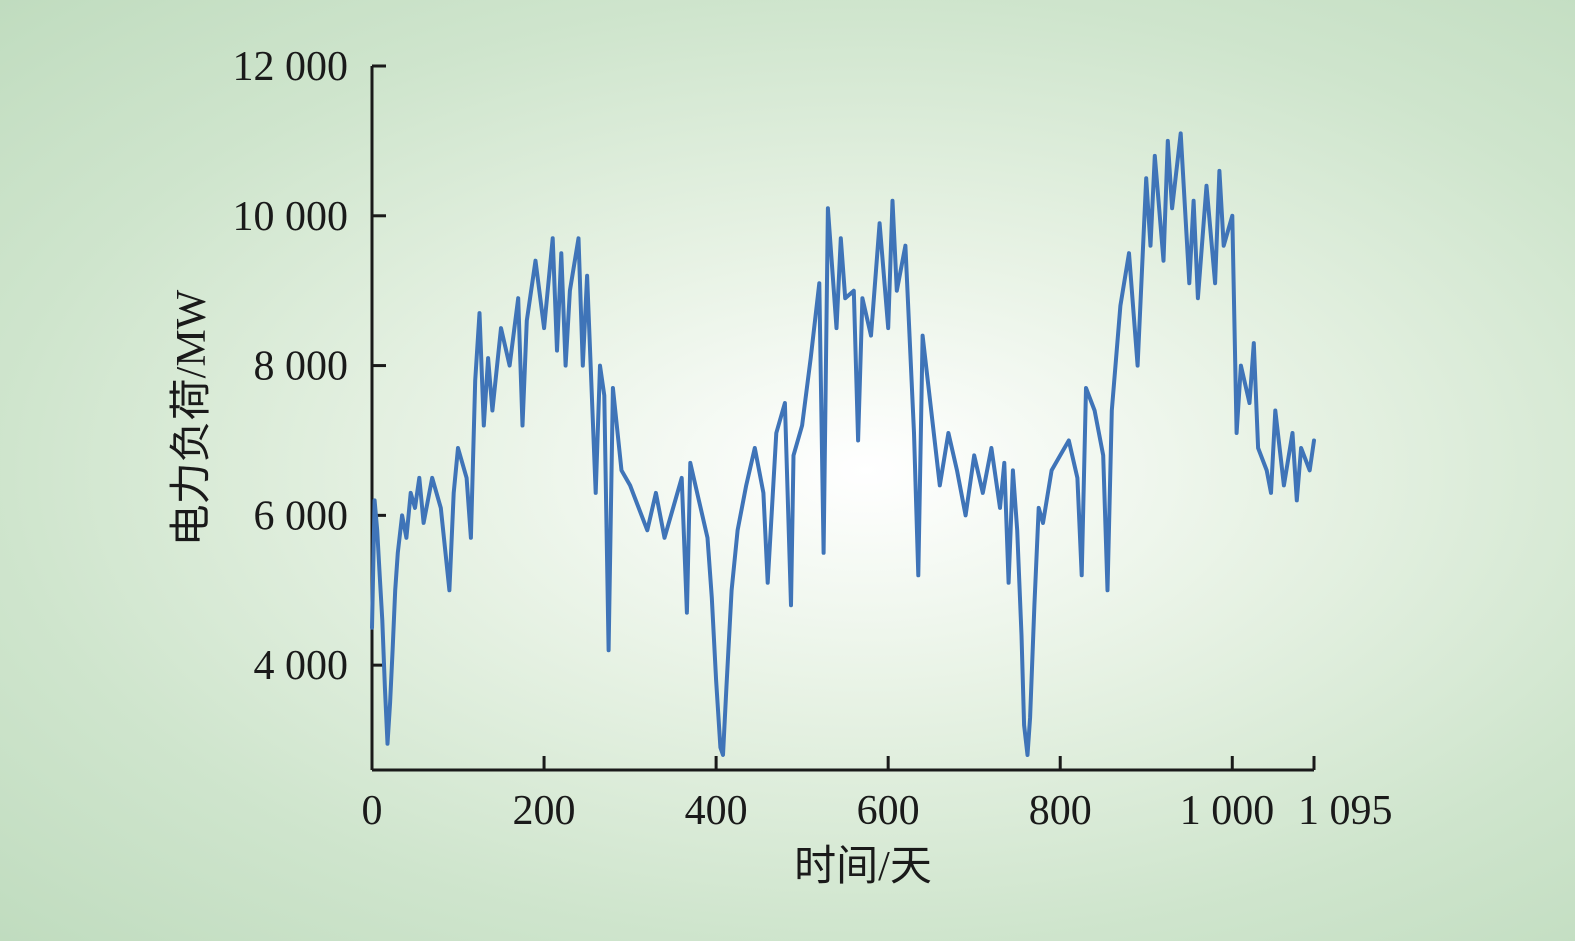  Describe the element at coordinates (301, 666) in the screenshot. I see `y-tick-label: 4 000` at that location.